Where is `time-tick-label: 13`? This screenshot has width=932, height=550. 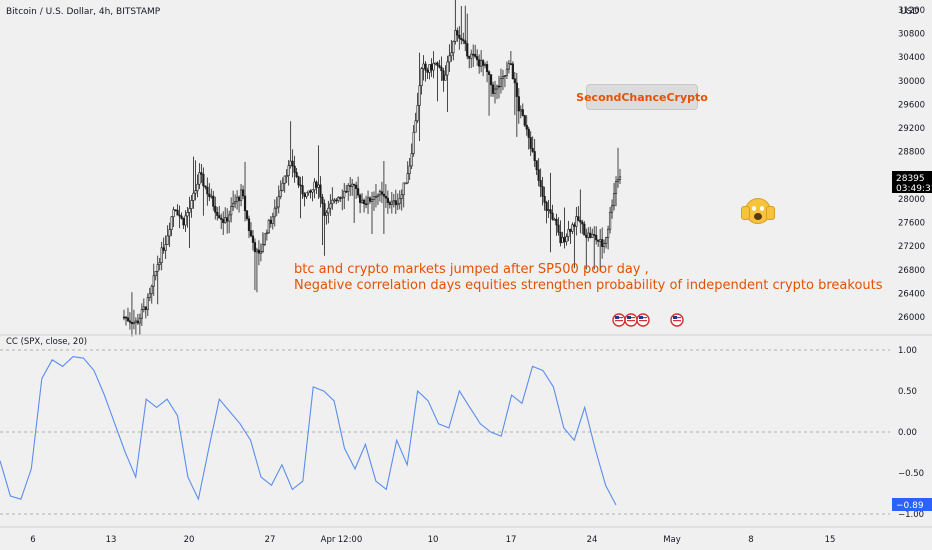 time-tick-label: 13 is located at coordinates (111, 540).